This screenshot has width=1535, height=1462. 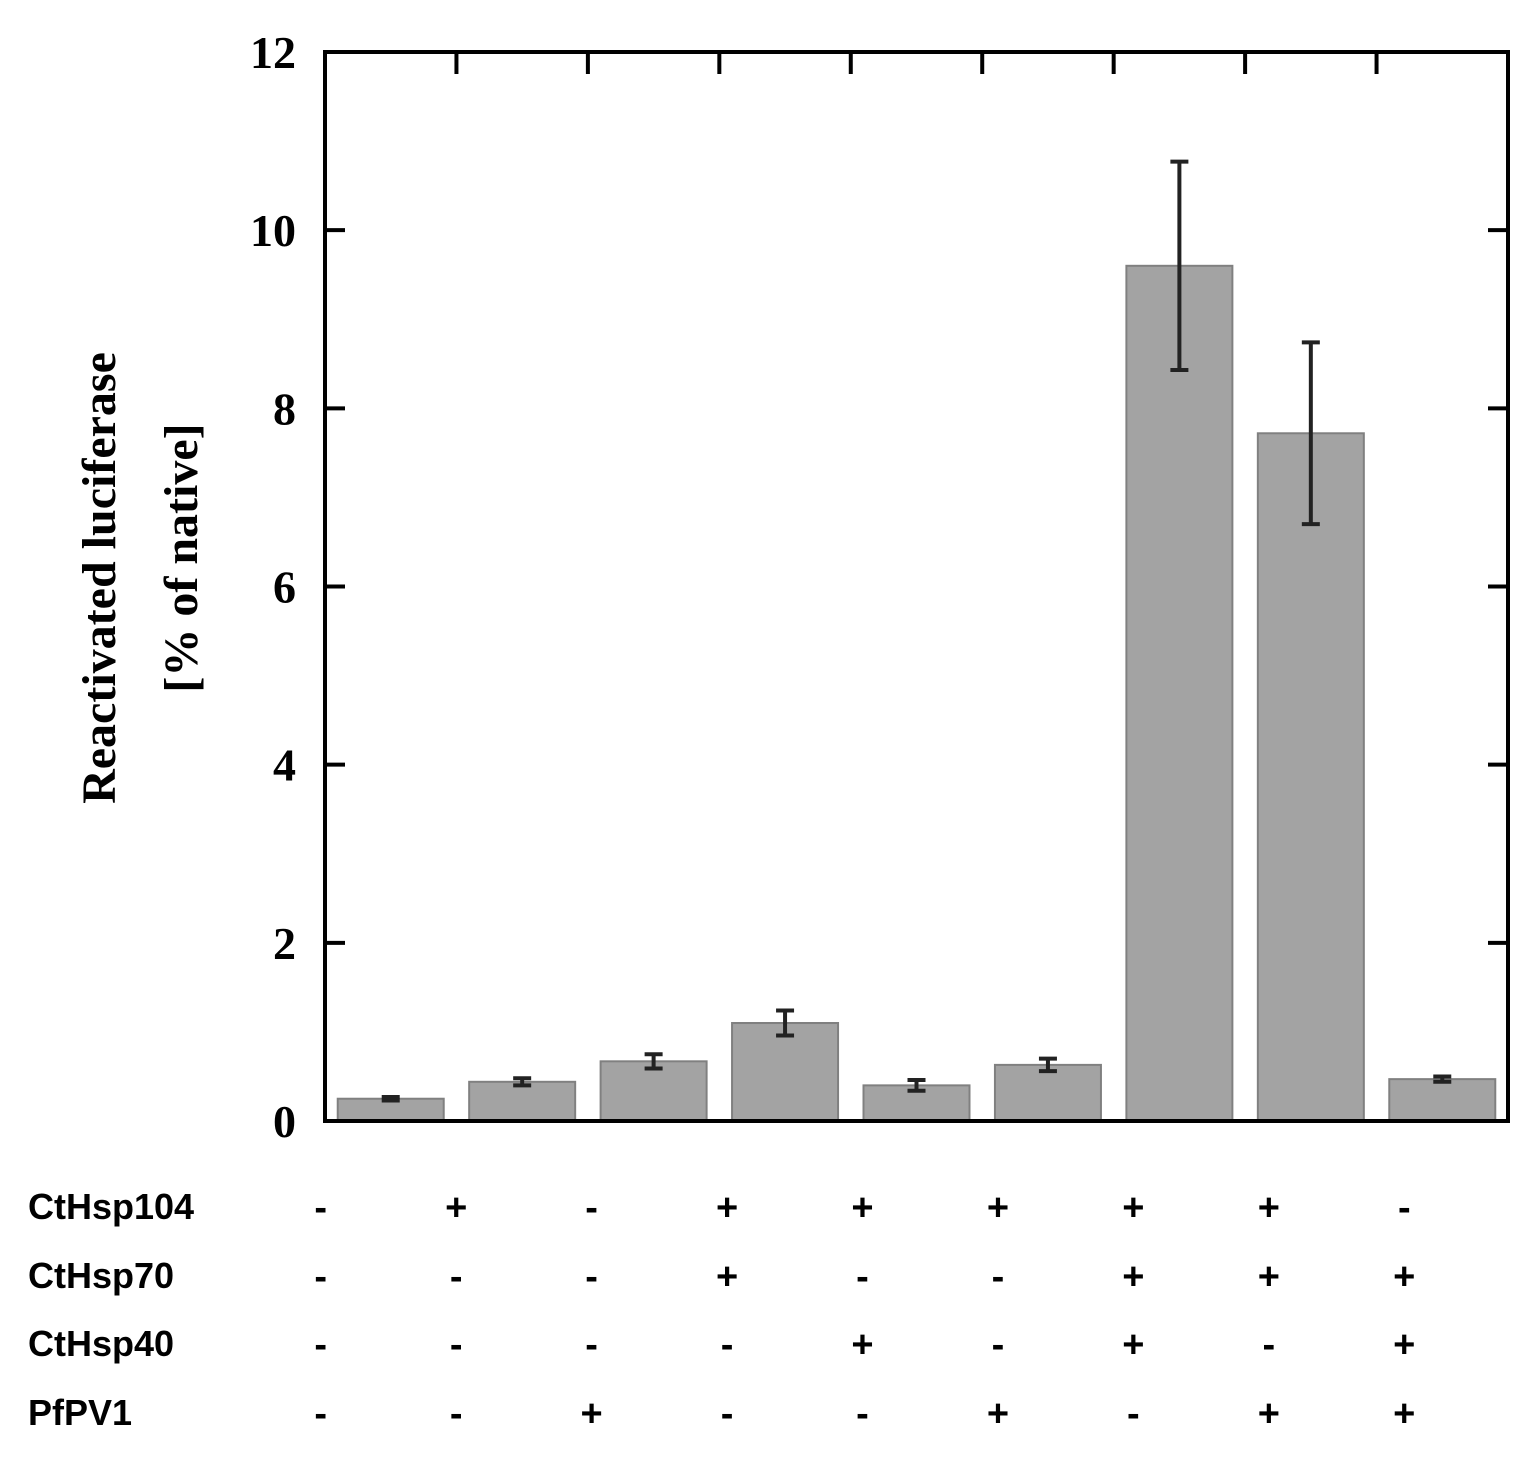 What do you see at coordinates (1269, 1277) in the screenshot?
I see `condition-mark-cthsp70-8: +` at bounding box center [1269, 1277].